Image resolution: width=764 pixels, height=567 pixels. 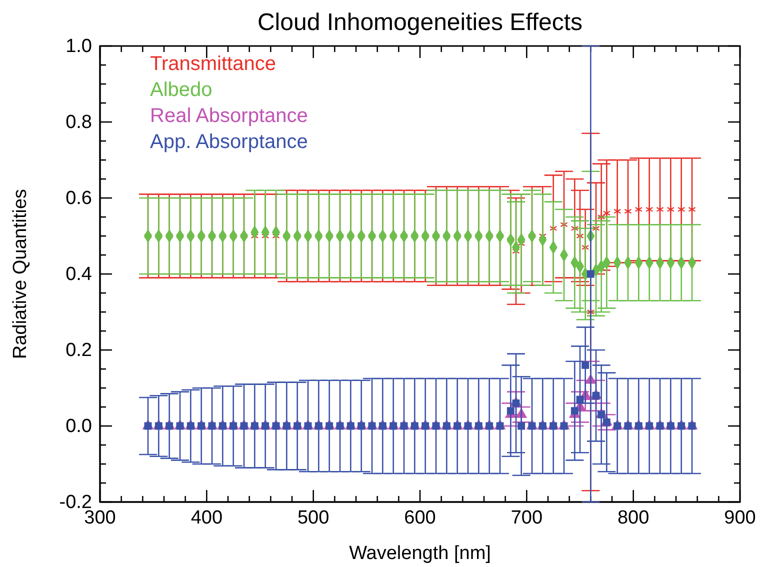 I want to click on text: App. Absorptance, so click(x=229, y=142).